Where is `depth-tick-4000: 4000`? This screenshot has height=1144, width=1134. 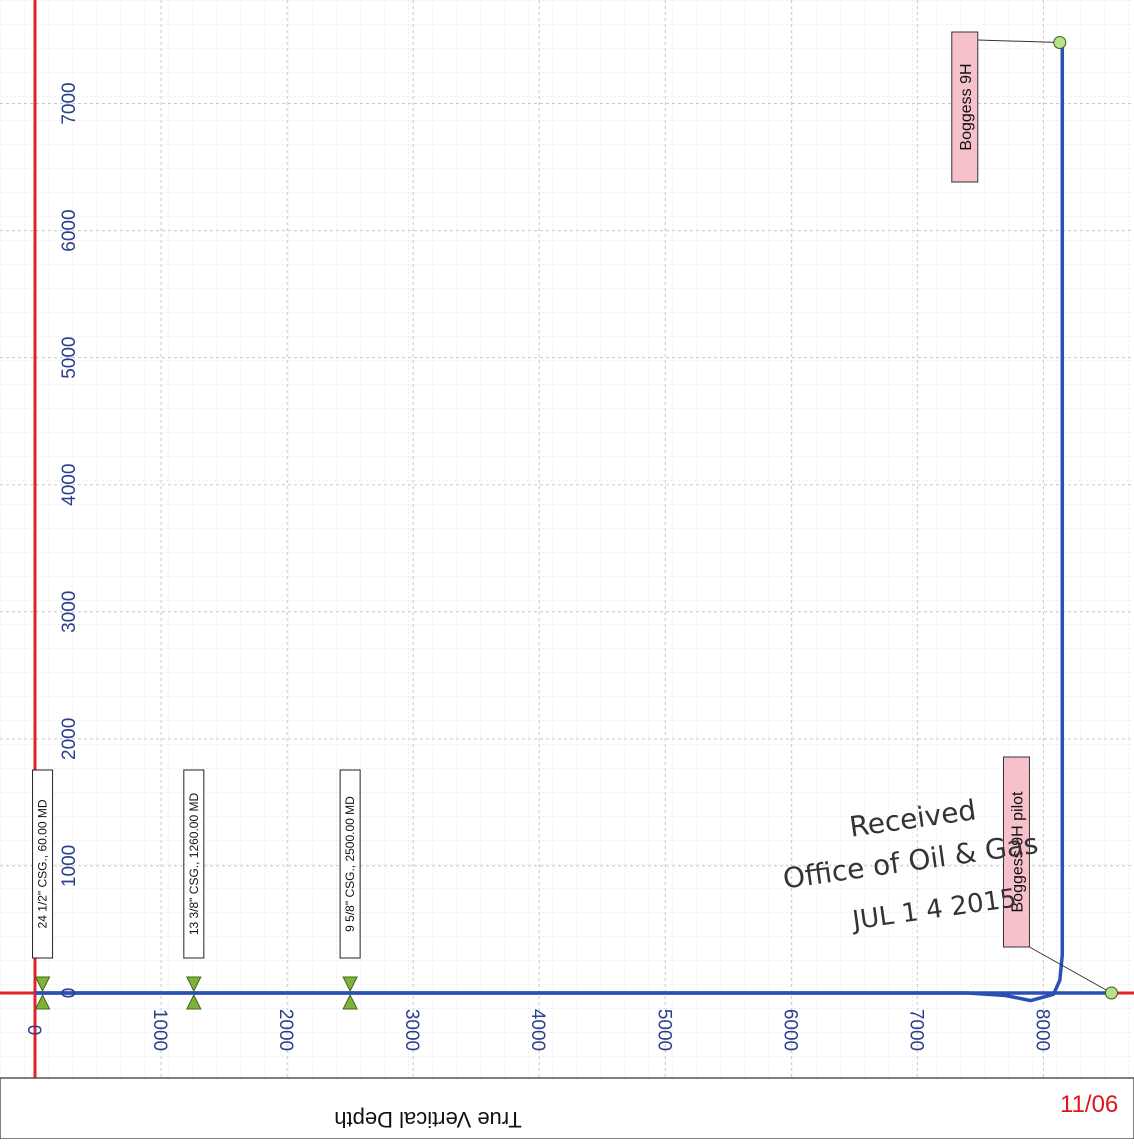
depth-tick-4000: 4000 is located at coordinates (537, 1030).